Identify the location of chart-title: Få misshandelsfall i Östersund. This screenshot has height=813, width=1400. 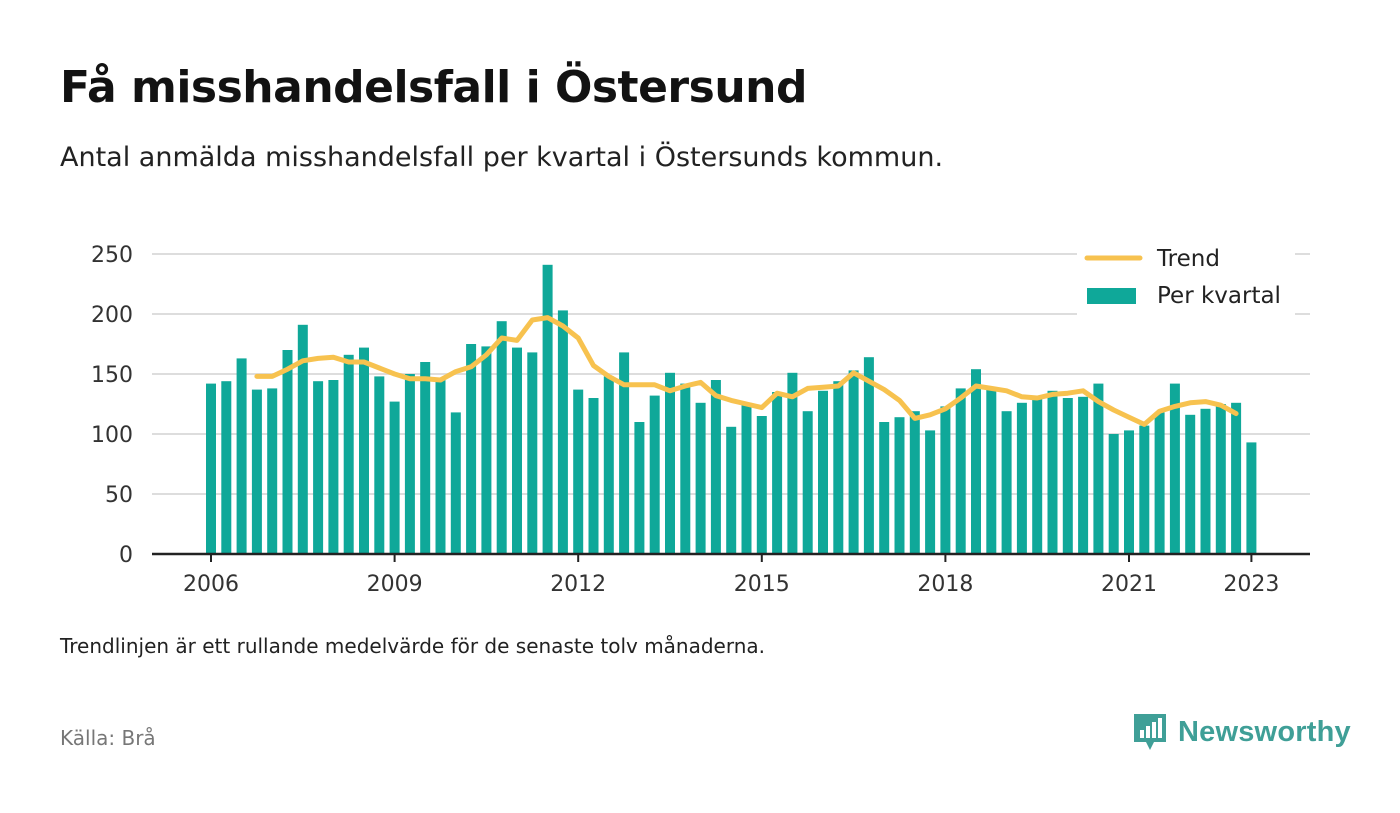
(433, 87).